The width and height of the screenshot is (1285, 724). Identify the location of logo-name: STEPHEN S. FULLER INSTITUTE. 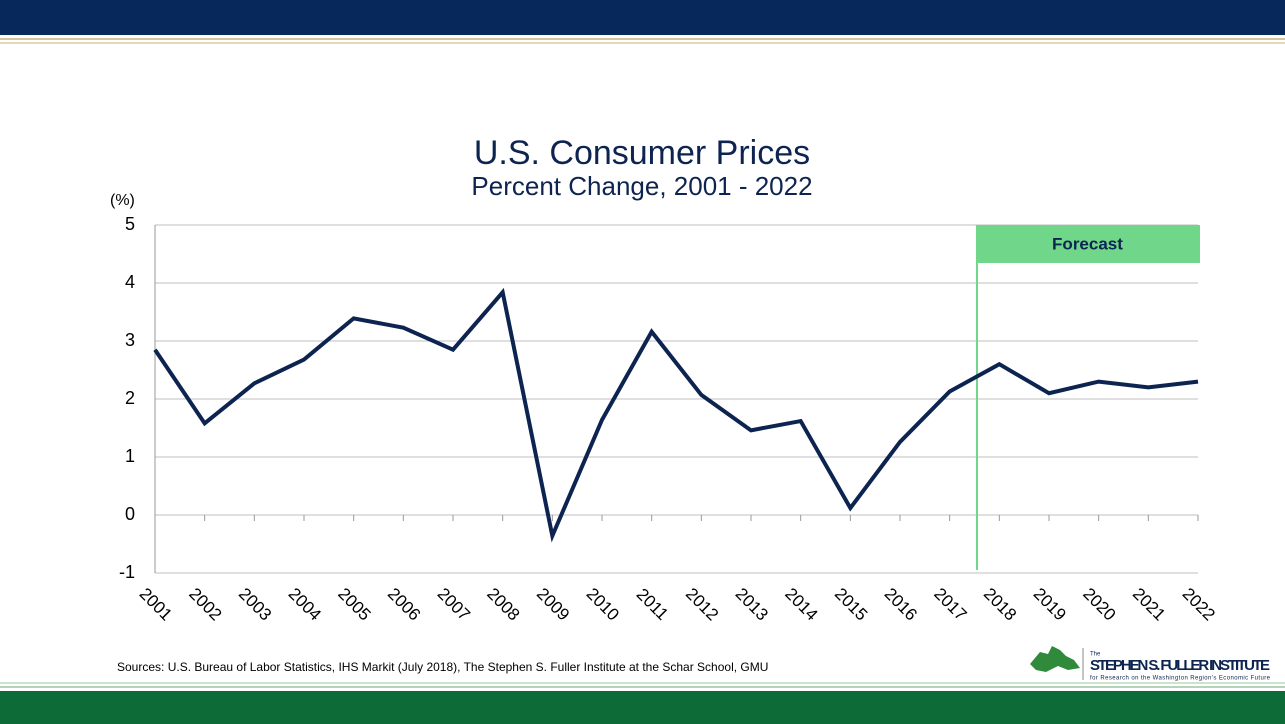
(1180, 665).